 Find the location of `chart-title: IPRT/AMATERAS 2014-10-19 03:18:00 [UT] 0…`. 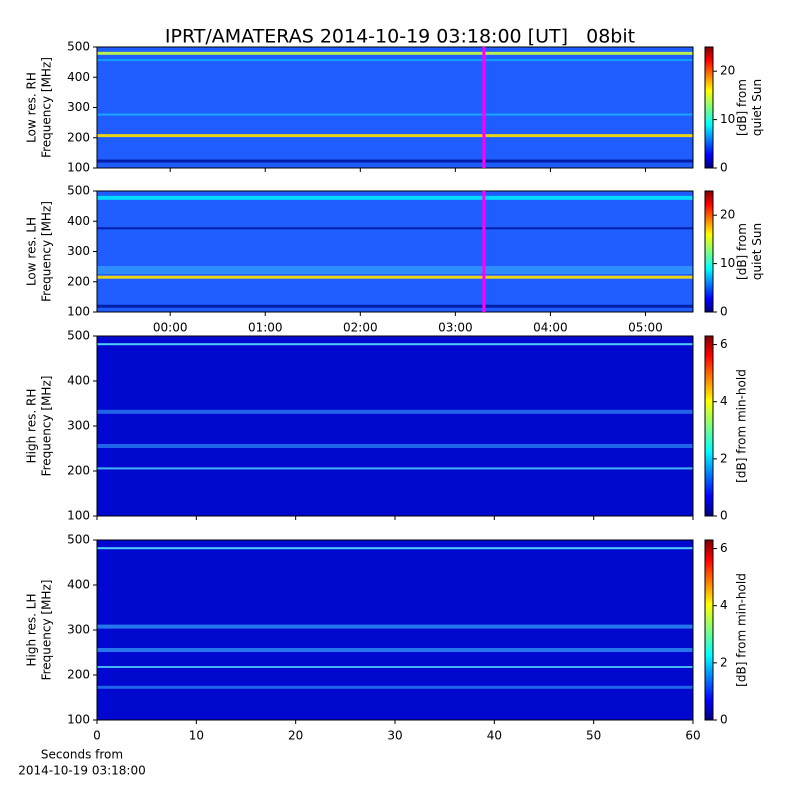

chart-title: IPRT/AMATERAS 2014-10-19 03:18:00 [UT] 0… is located at coordinates (400, 37).